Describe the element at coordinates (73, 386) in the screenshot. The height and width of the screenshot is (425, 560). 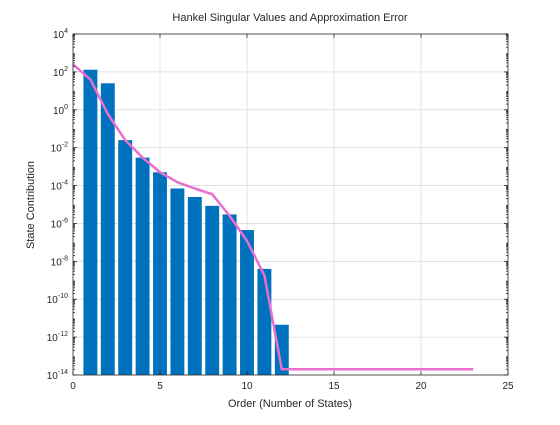
I see `x-tick-label: 0` at that location.